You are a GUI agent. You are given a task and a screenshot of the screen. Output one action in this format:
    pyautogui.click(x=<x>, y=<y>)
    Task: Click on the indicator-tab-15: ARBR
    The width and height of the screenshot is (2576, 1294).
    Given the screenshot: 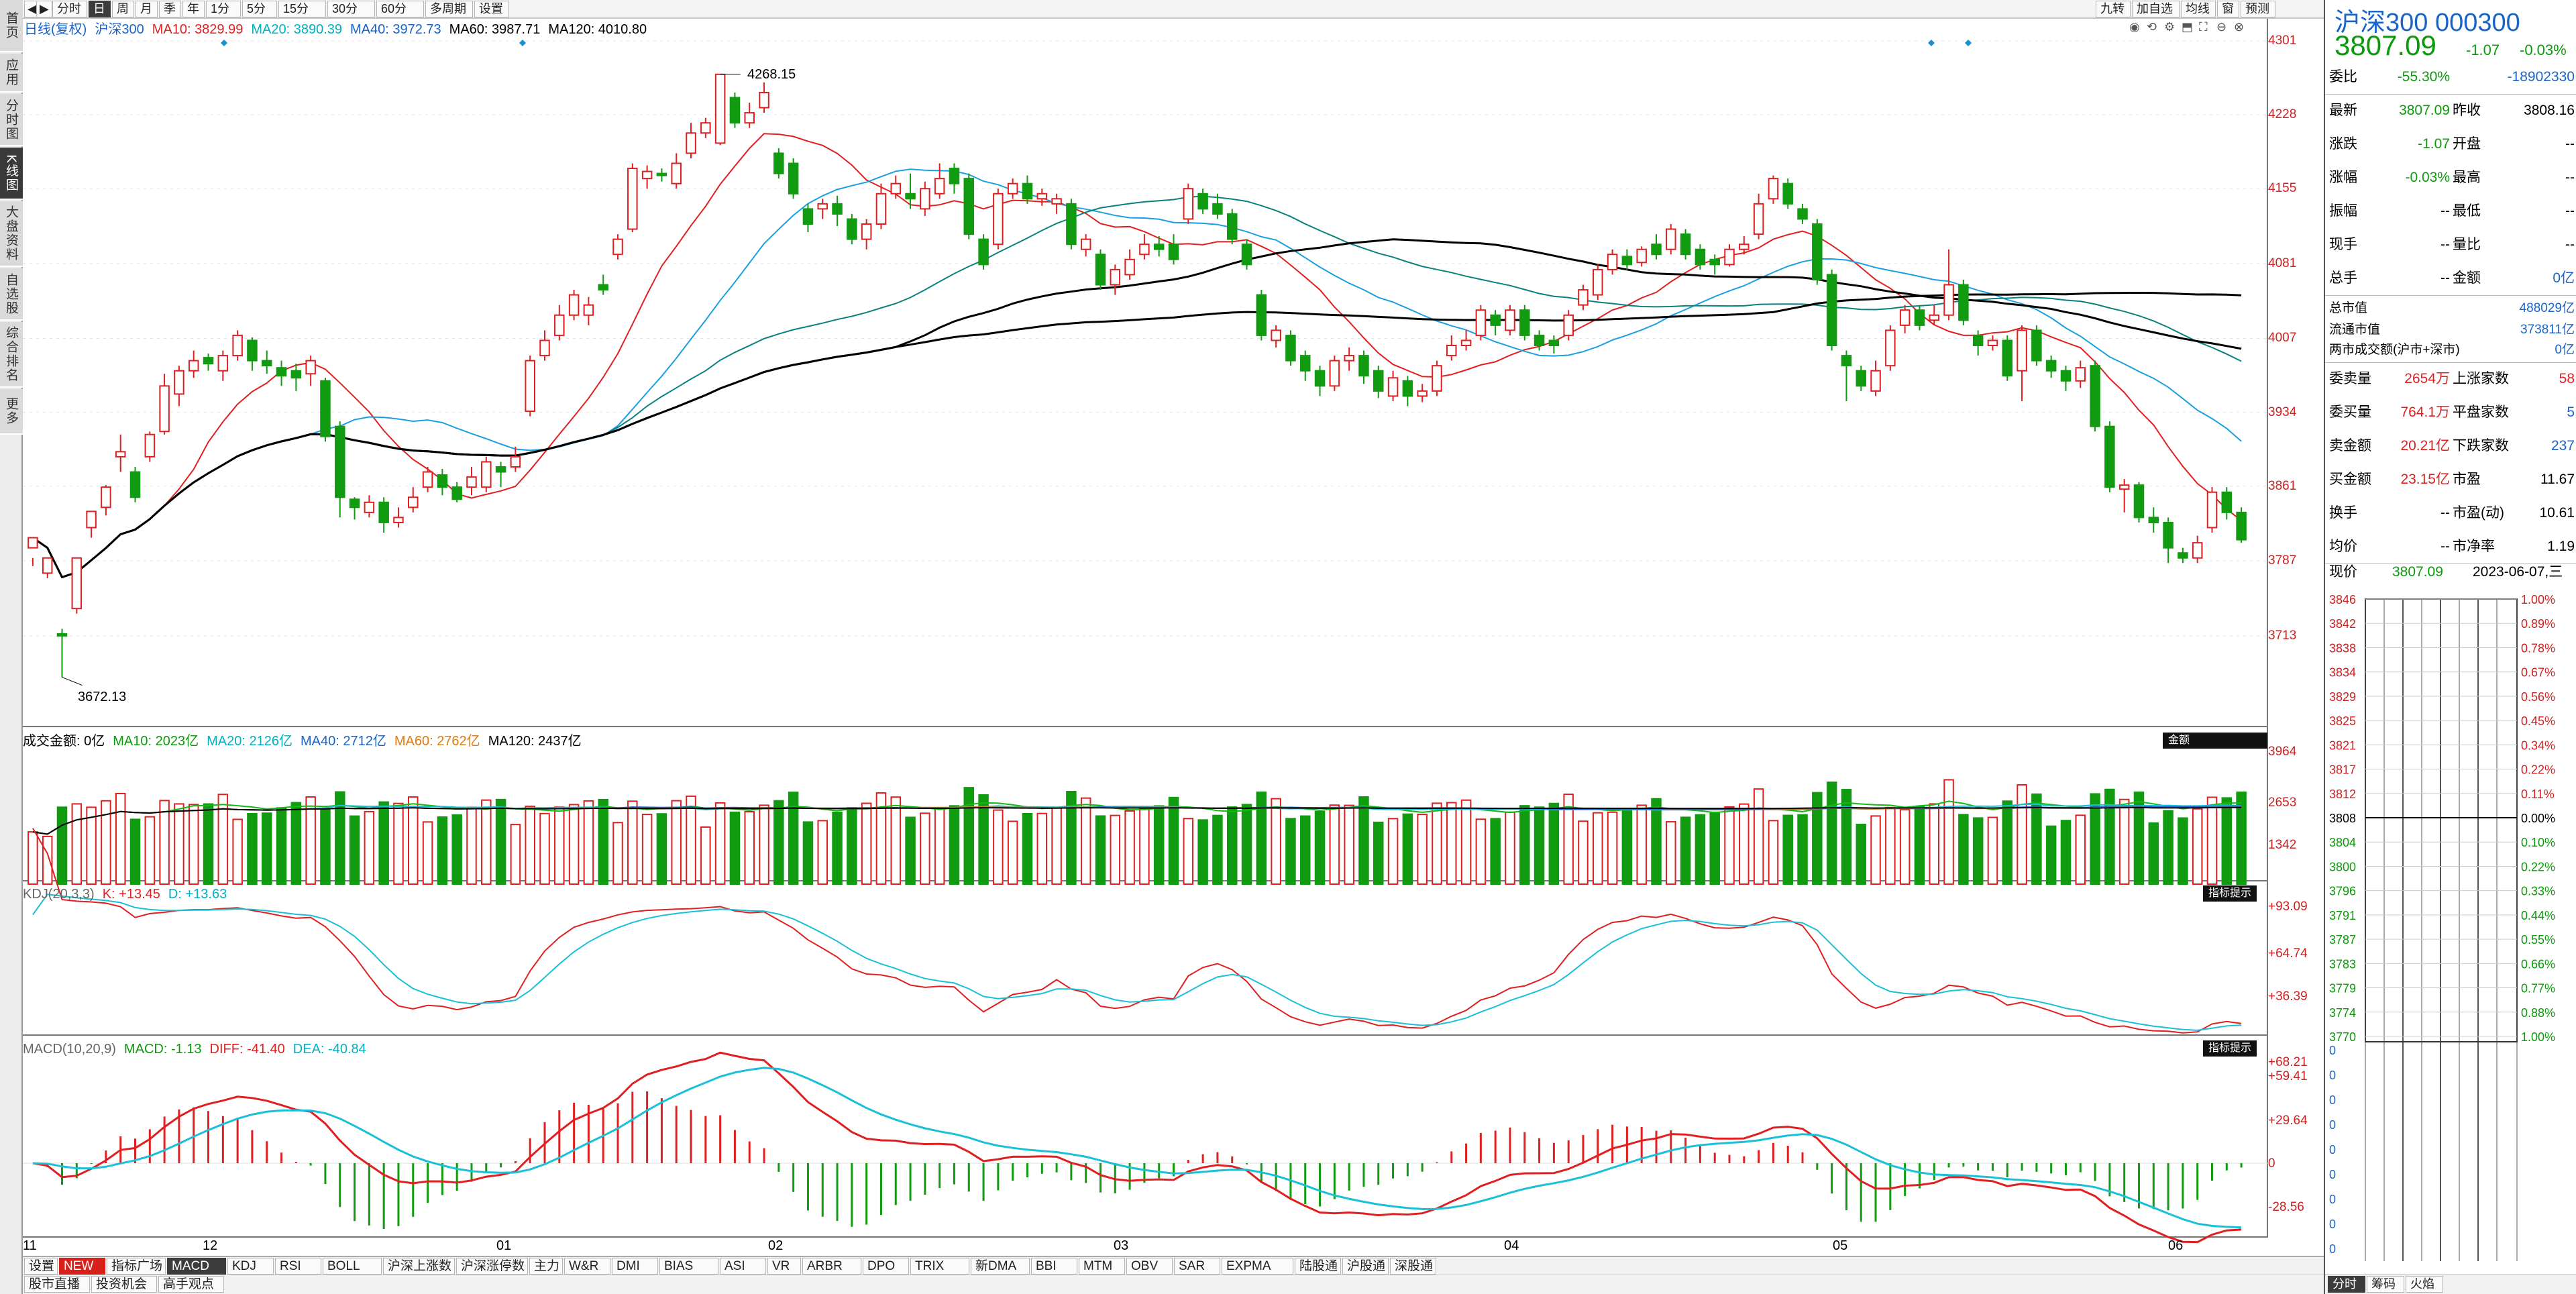 What is the action you would take?
    pyautogui.click(x=831, y=1266)
    